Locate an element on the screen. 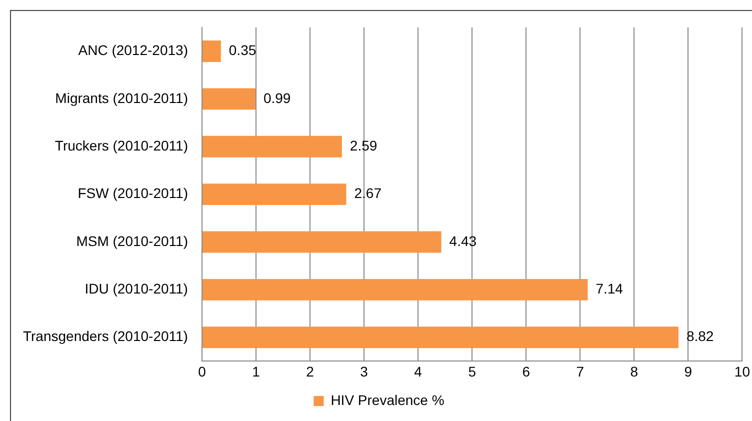 The width and height of the screenshot is (752, 421). x-tick-label: 3 is located at coordinates (364, 371).